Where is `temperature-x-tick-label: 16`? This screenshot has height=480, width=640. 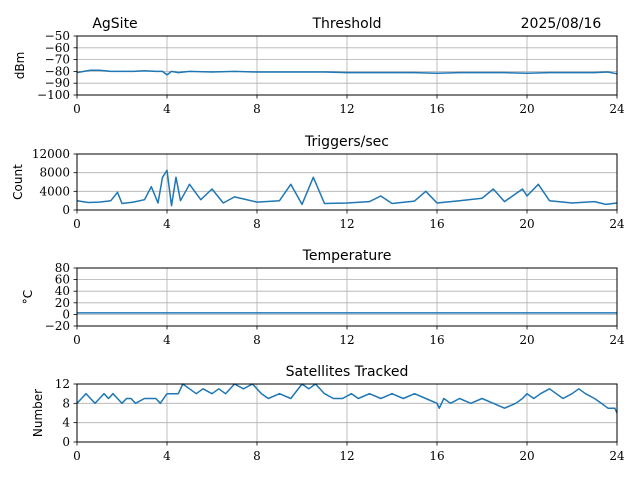
temperature-x-tick-label: 16 is located at coordinates (436, 340).